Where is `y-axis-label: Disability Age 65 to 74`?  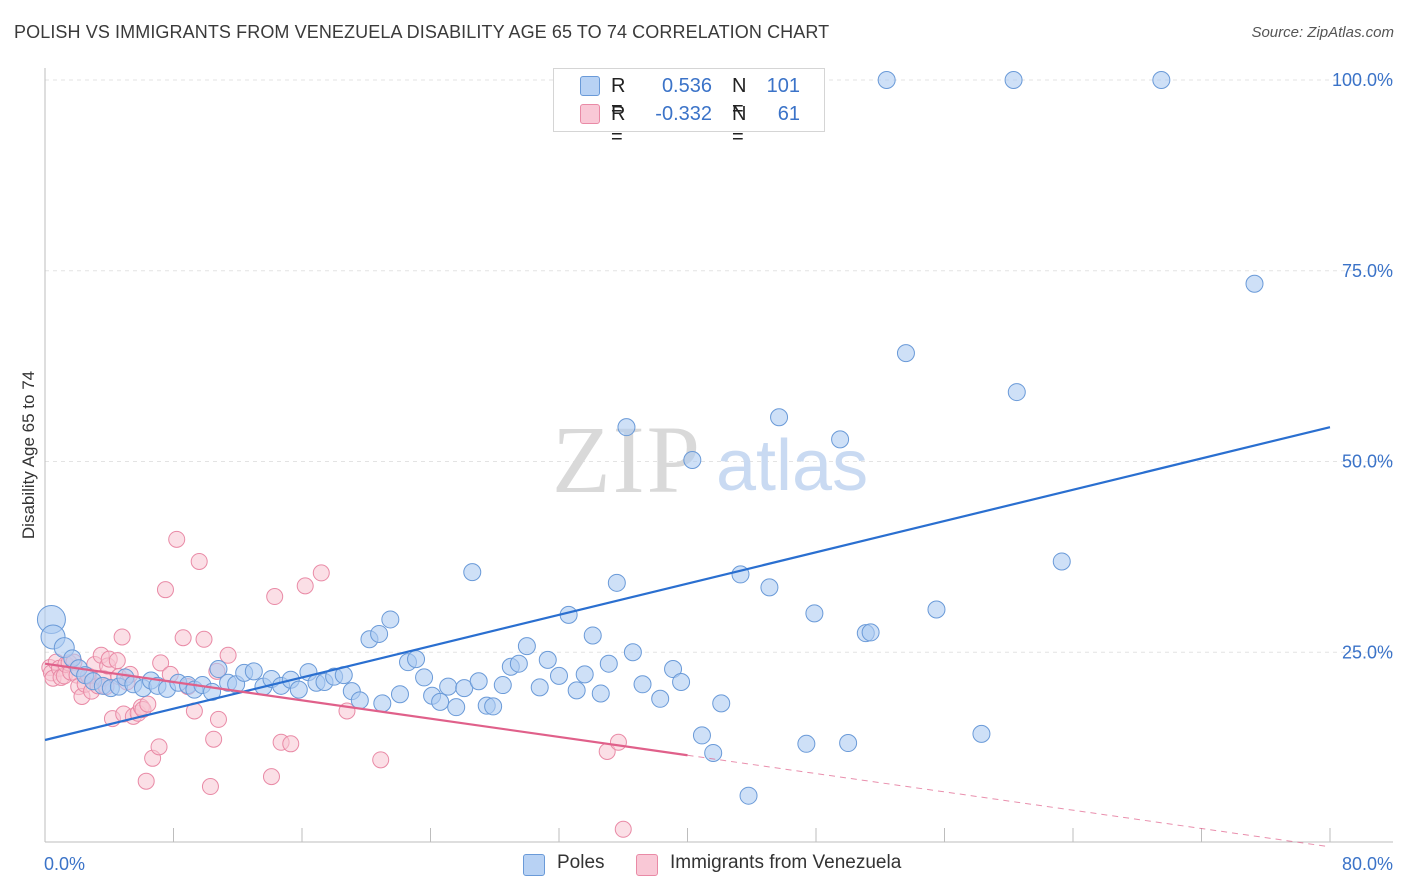
y-axis-label: Disability Age 65 to 74 is located at coordinates (28, 455).